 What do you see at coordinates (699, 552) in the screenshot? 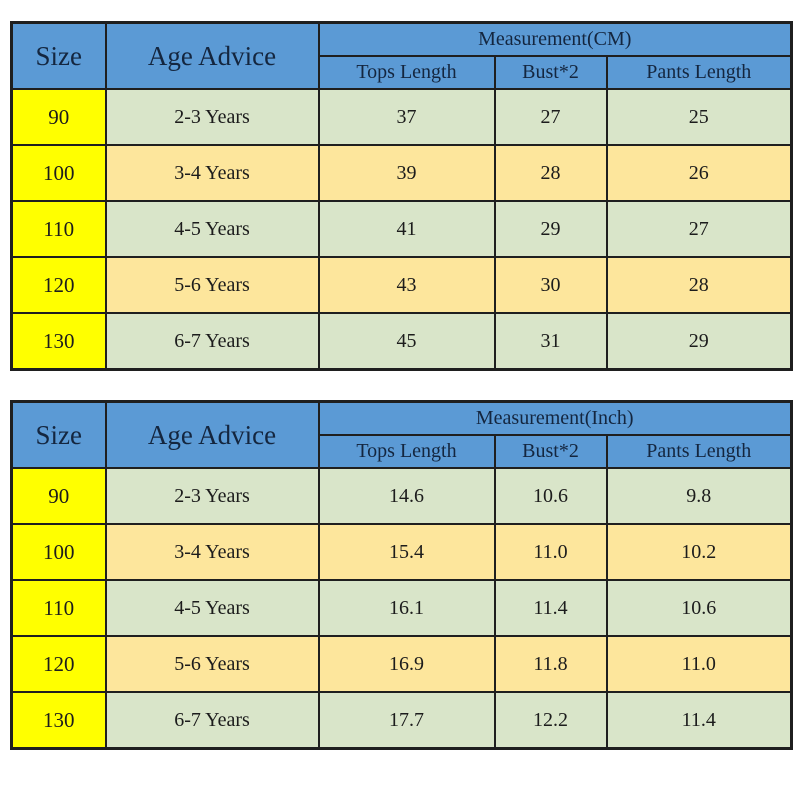
I see `pants-length-cell: 10.2` at bounding box center [699, 552].